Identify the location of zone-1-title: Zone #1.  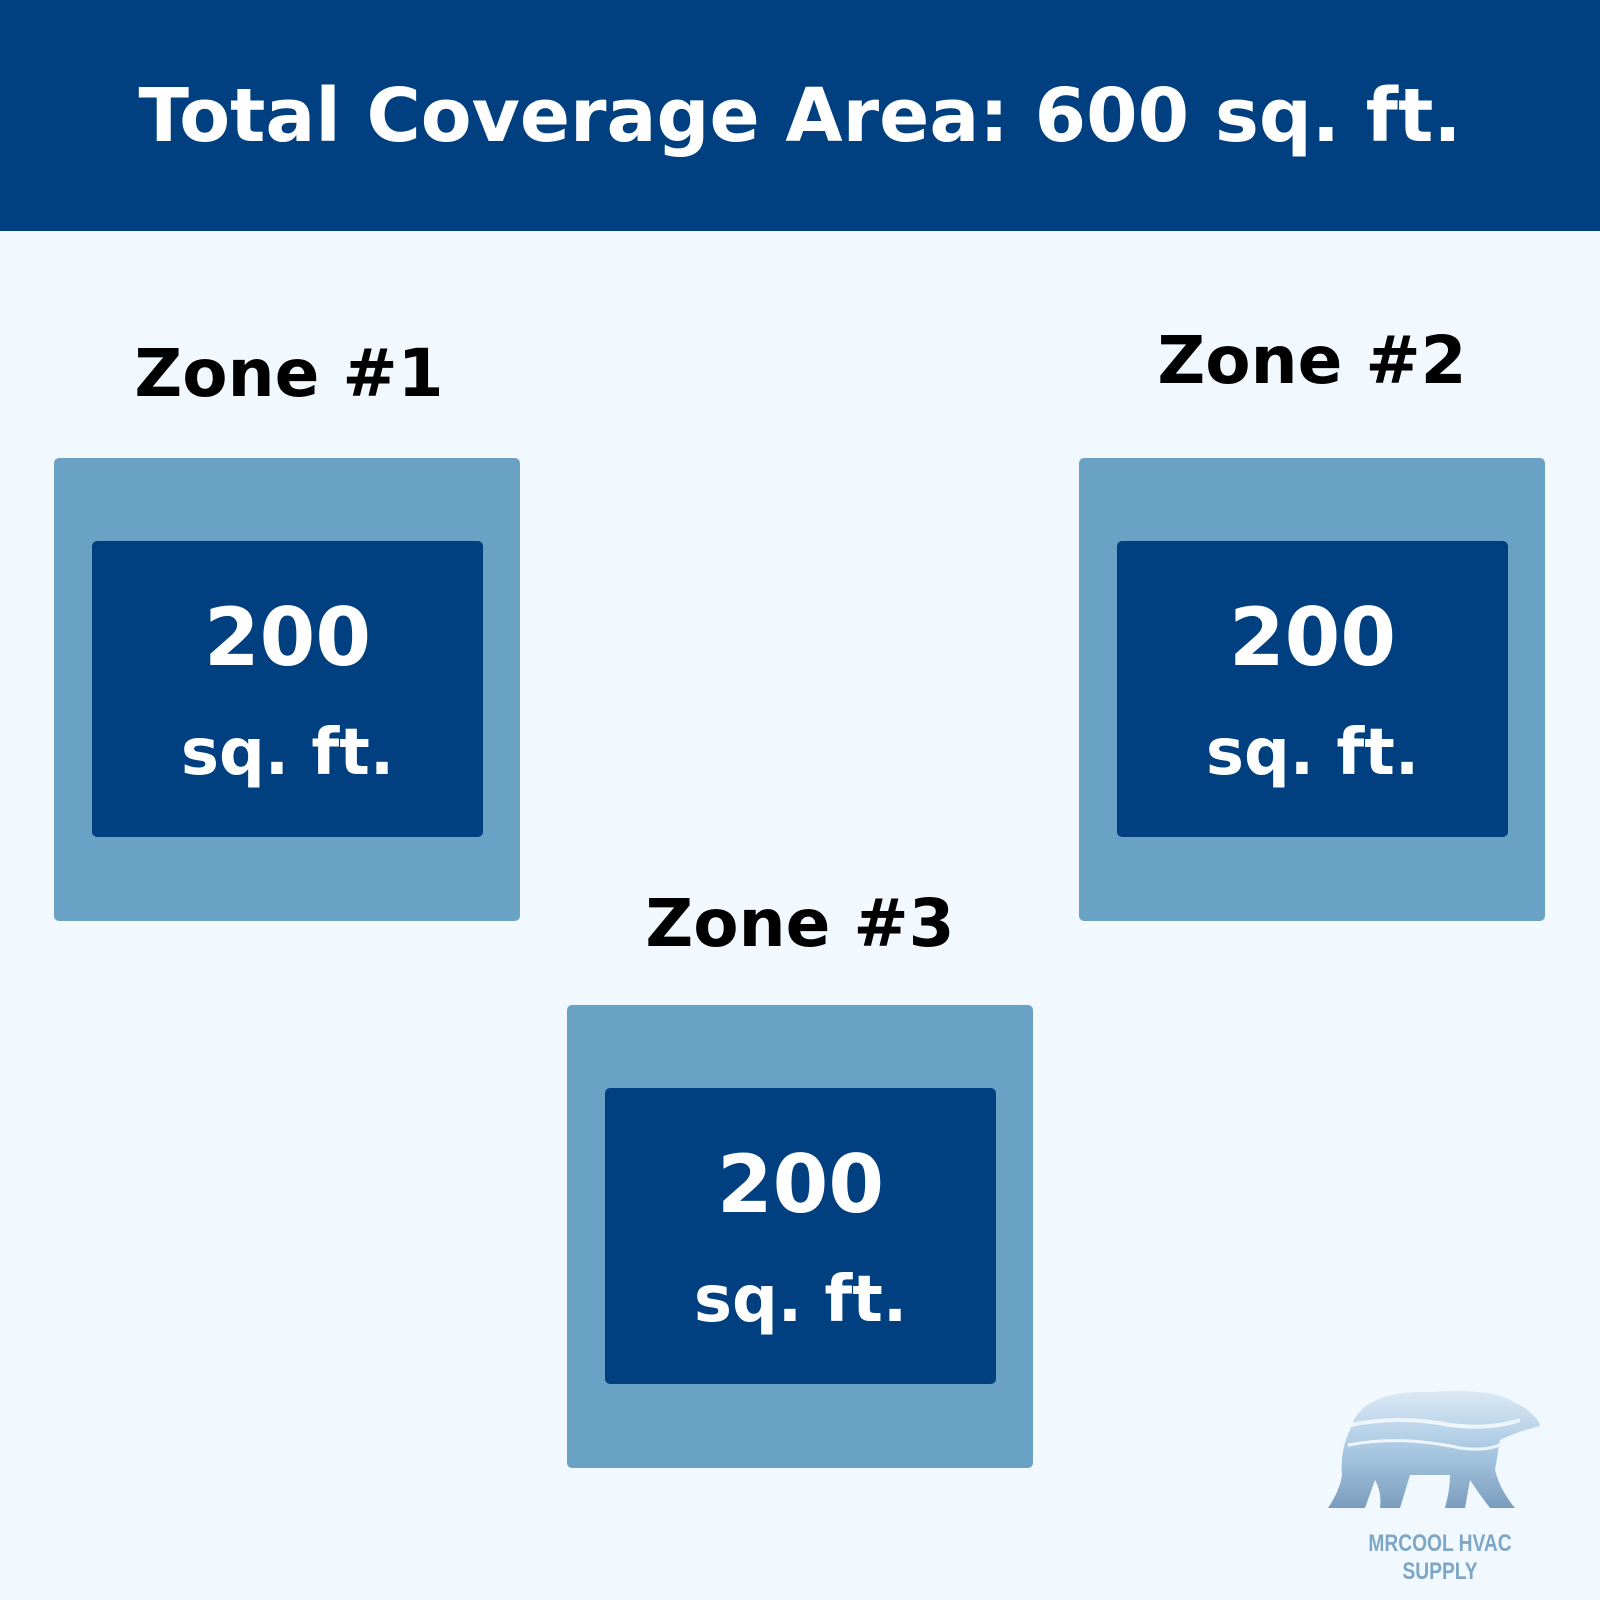
(289, 373).